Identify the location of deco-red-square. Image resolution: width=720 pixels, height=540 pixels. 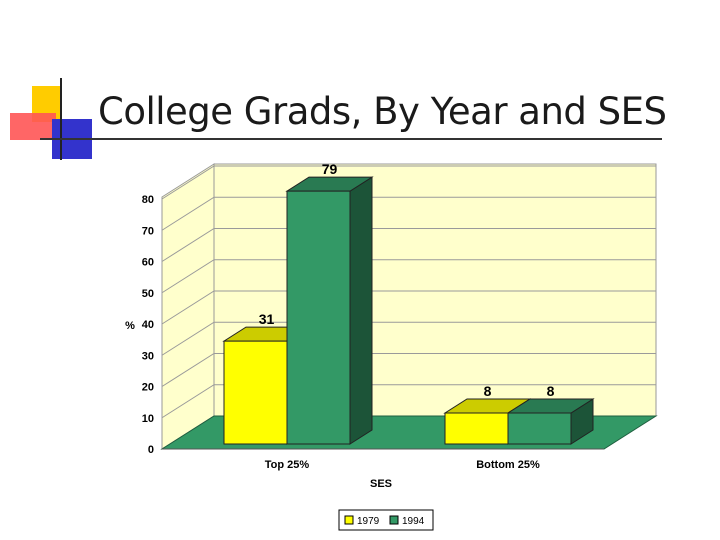
(33, 126).